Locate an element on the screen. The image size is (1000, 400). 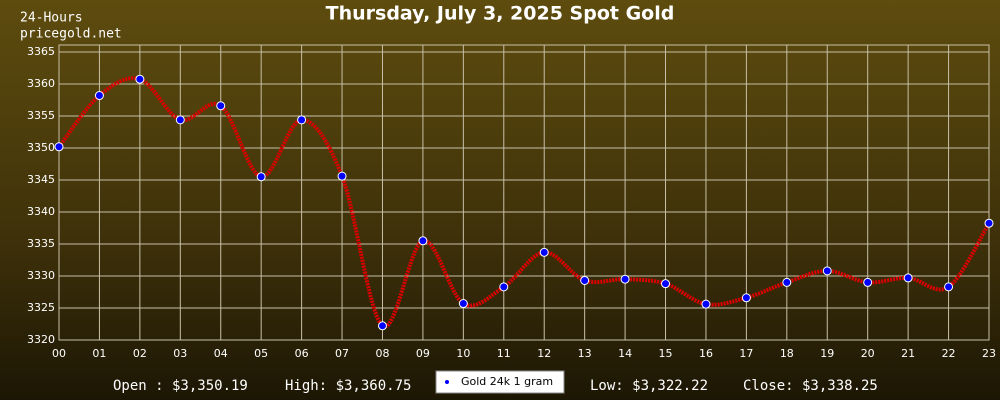
x-tick-label: 10 is located at coordinates (463, 353).